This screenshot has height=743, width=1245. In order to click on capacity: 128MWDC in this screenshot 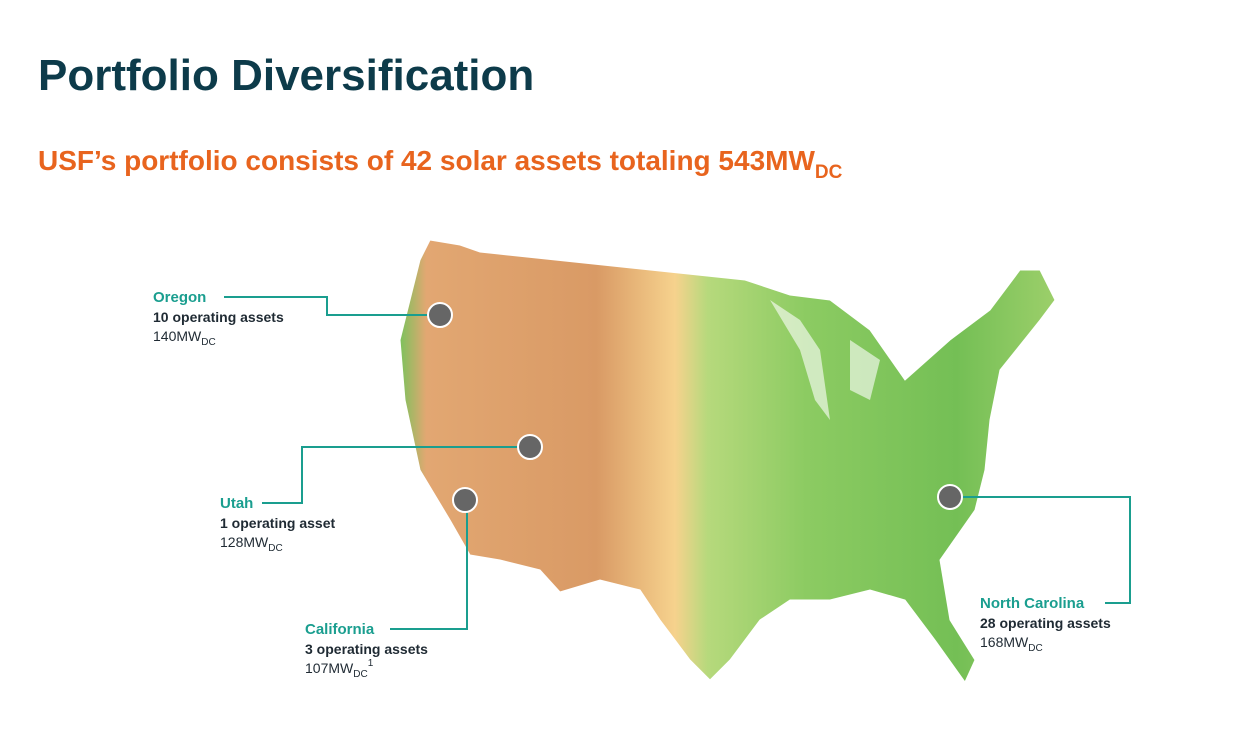, I will do `click(251, 544)`.